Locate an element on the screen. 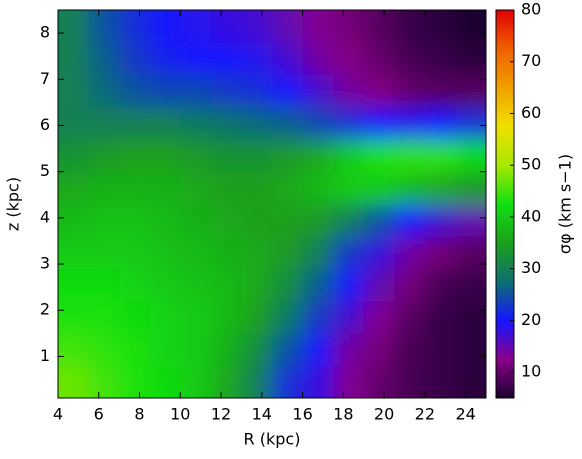 The width and height of the screenshot is (582, 459). x-tick-label: 6 is located at coordinates (99, 414).